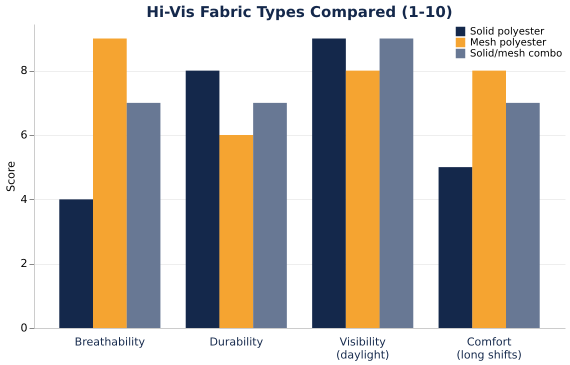 The width and height of the screenshot is (570, 365). What do you see at coordinates (516, 54) in the screenshot?
I see `legend-label: Solid/mesh combo` at bounding box center [516, 54].